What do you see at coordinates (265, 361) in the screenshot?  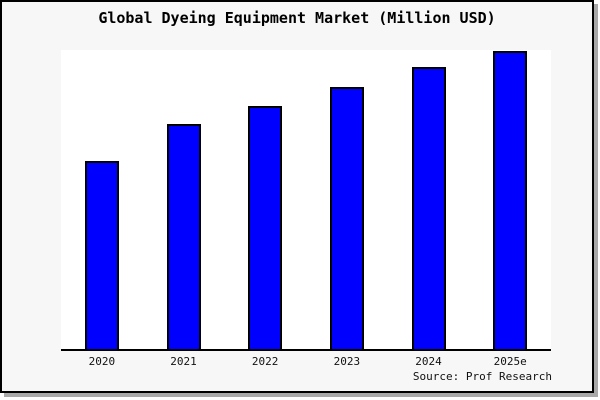 I see `x-tick-label-2022: 2022` at bounding box center [265, 361].